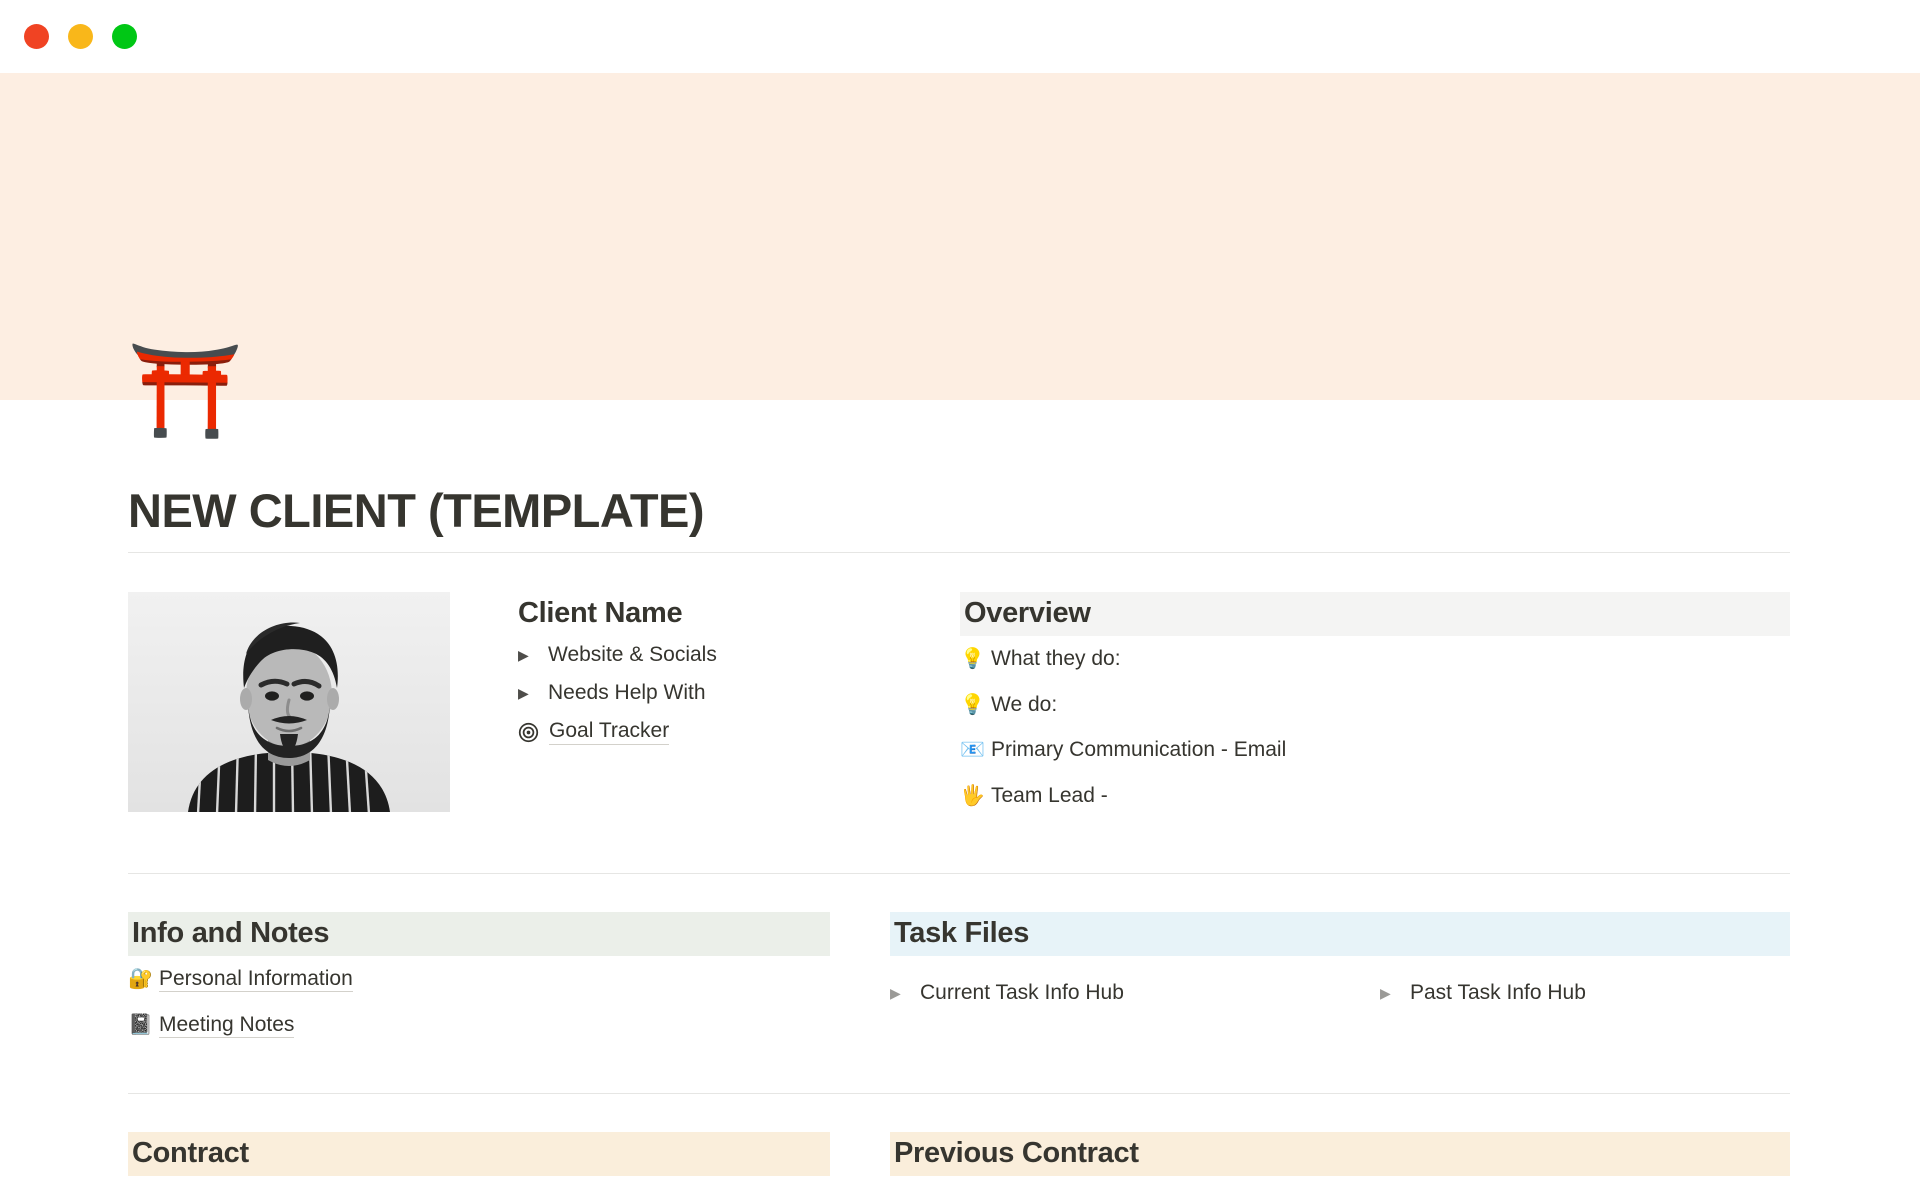 The image size is (1920, 1200). Describe the element at coordinates (140, 1024) in the screenshot. I see `notebook-icon: 📓` at that location.